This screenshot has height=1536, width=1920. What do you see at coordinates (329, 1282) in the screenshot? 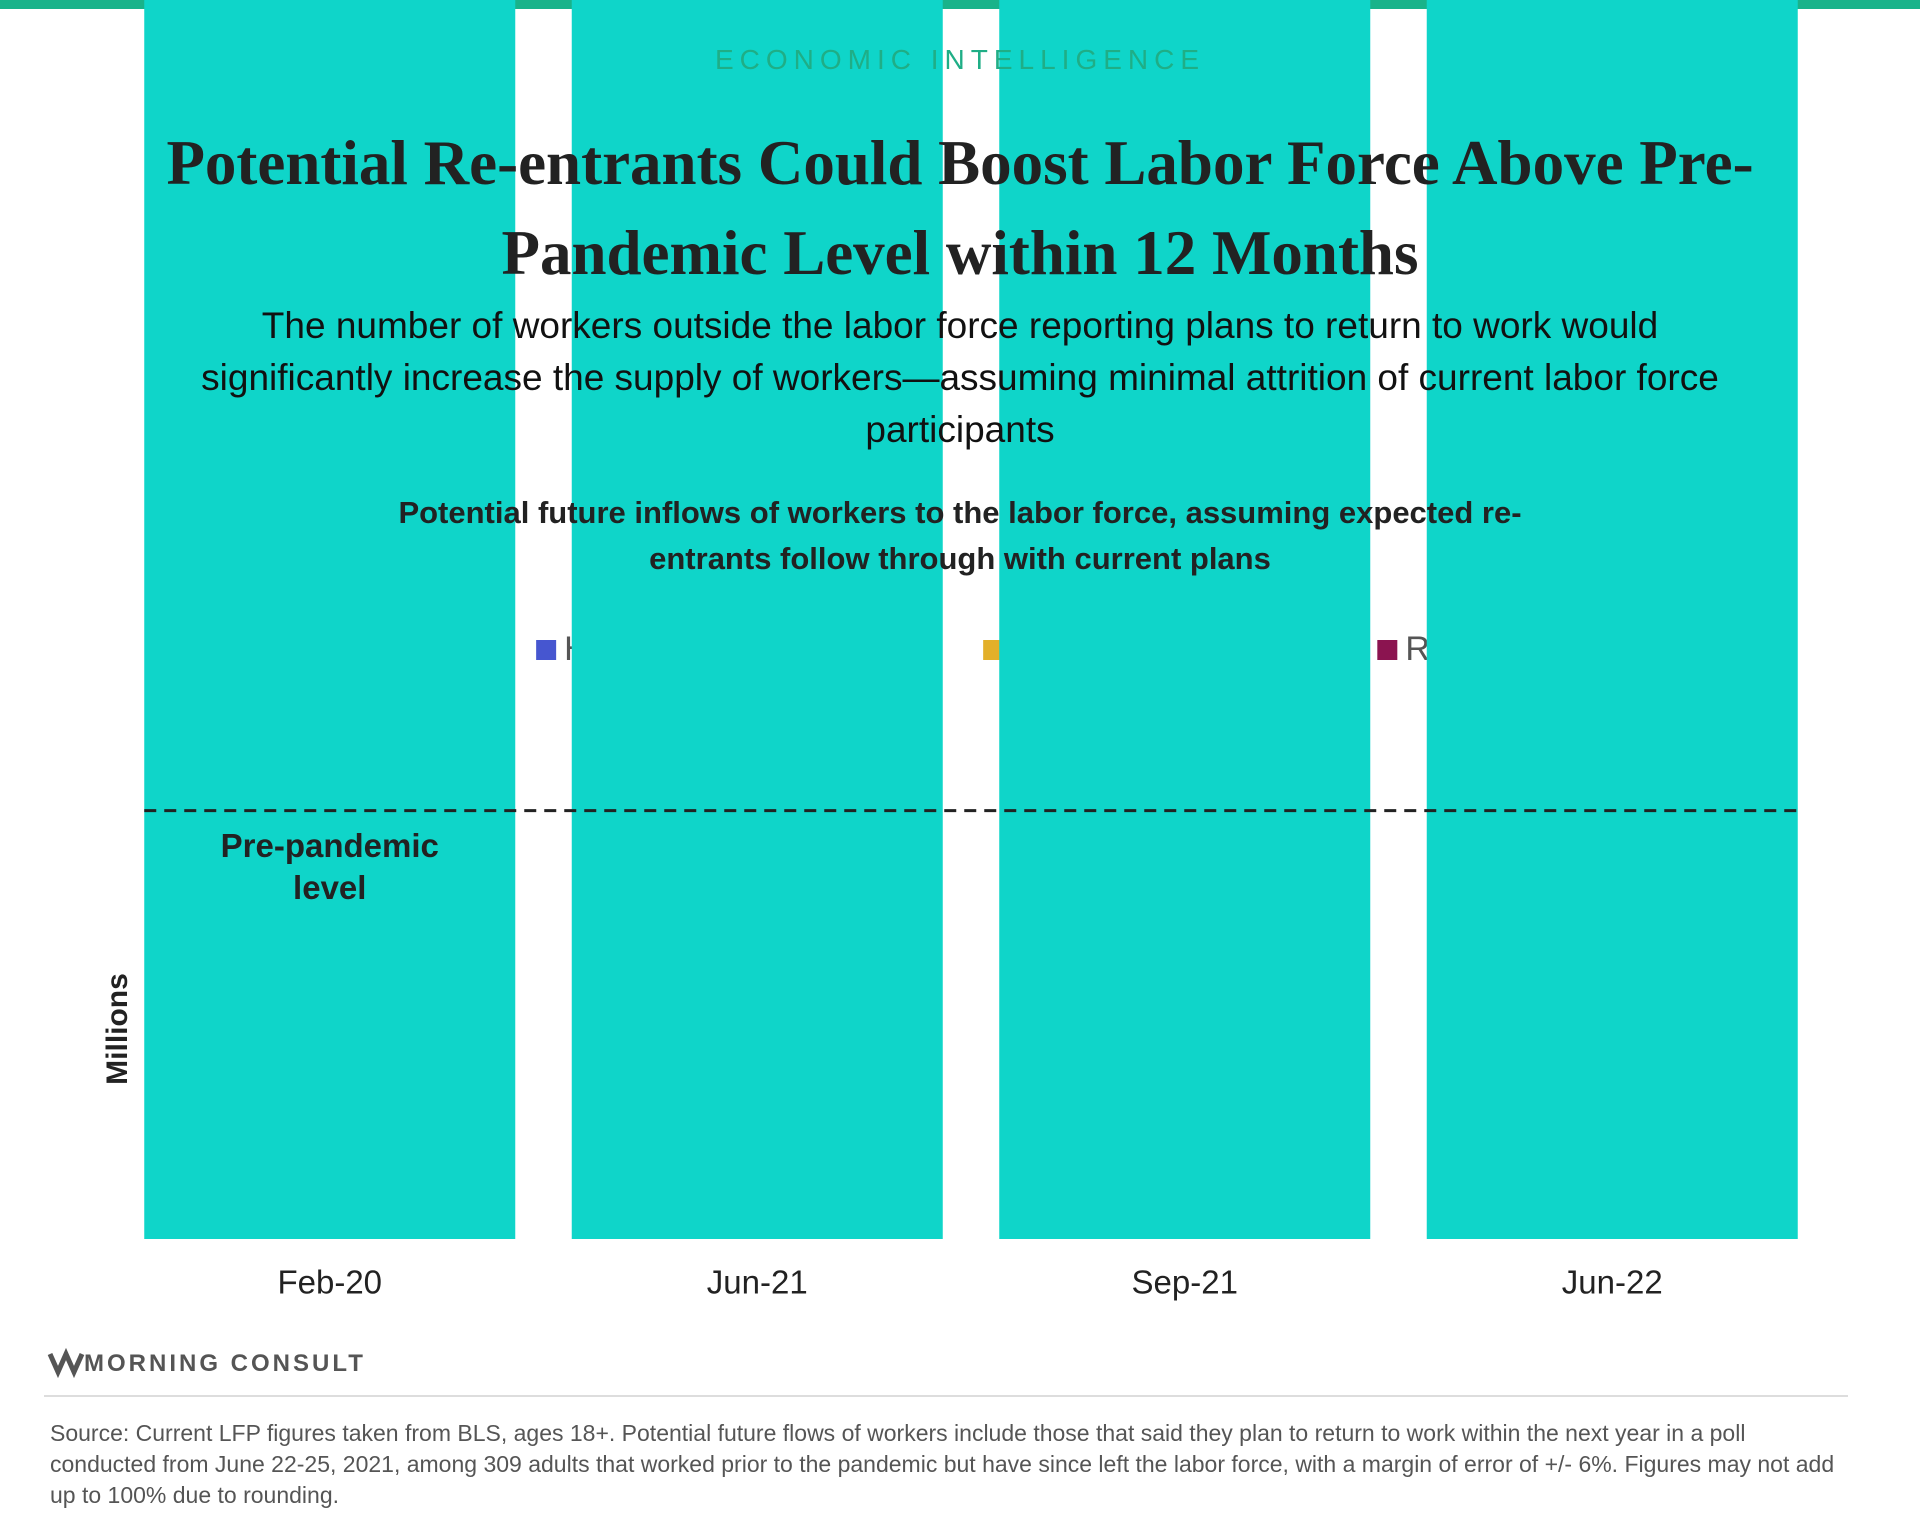
I see `x-tick-label: Feb-20` at bounding box center [329, 1282].